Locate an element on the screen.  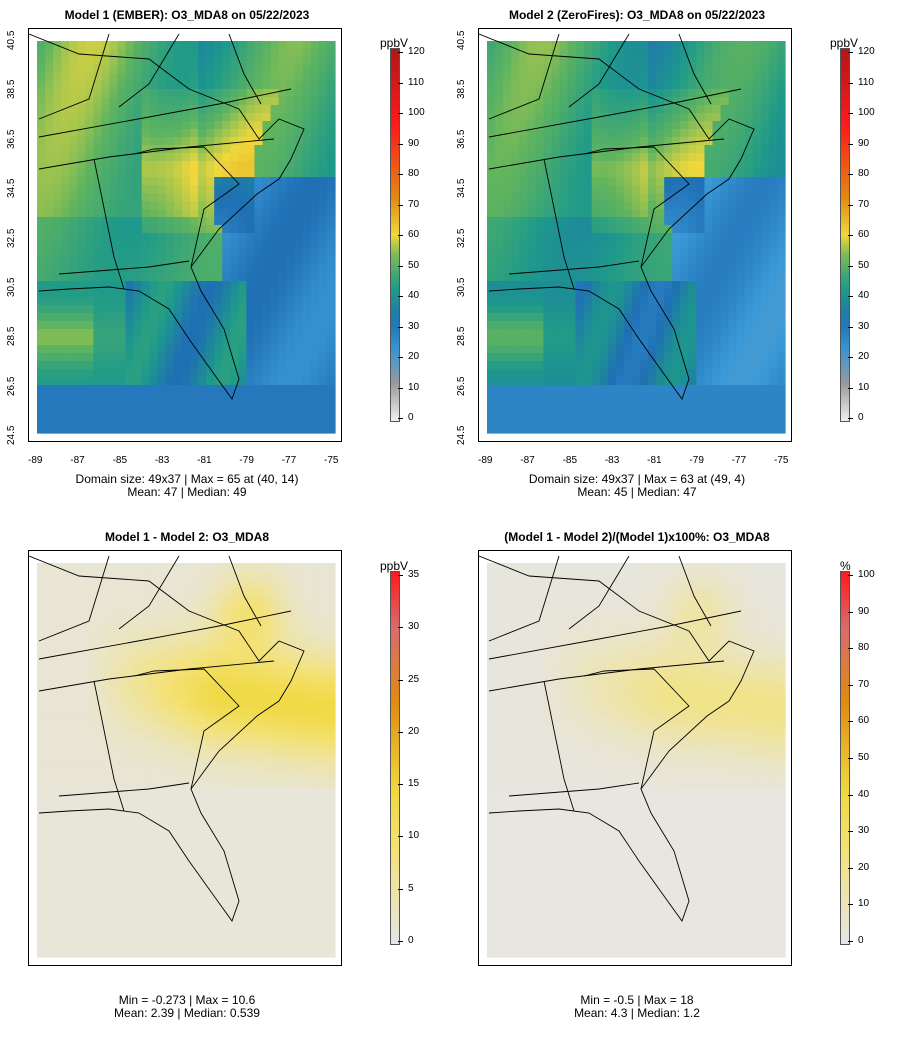
colorbar-label: 20 is located at coordinates (864, 356).